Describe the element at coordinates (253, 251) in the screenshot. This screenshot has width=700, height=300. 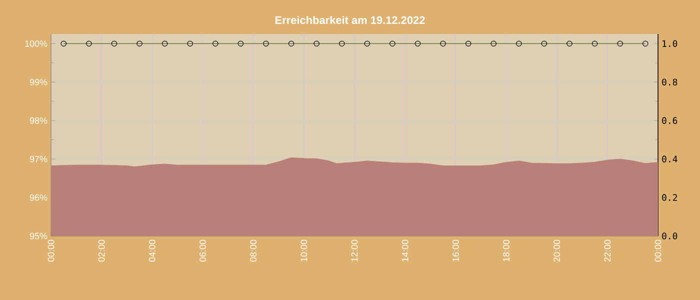
I see `x-tick-label: 08:00` at that location.